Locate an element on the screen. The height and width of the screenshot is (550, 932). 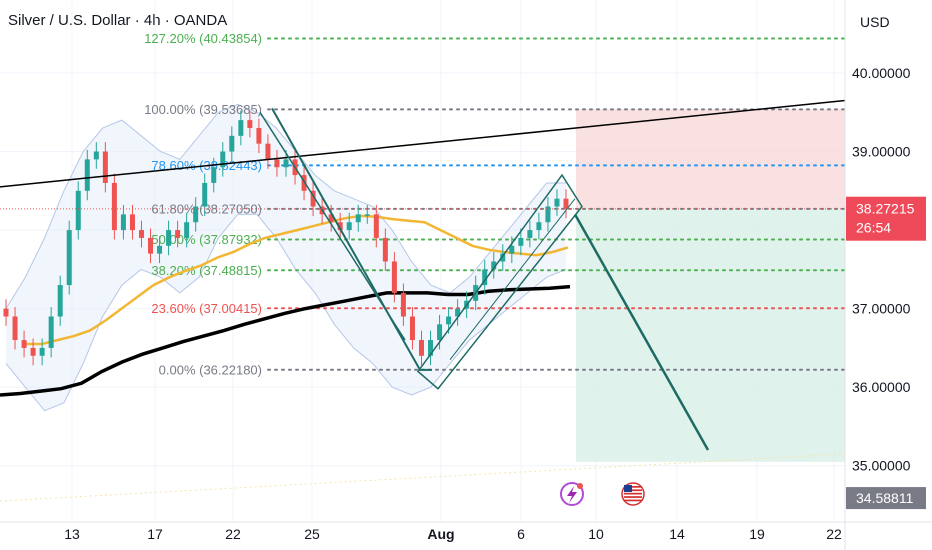
current-price-value: 38.27215 is located at coordinates (885, 209).